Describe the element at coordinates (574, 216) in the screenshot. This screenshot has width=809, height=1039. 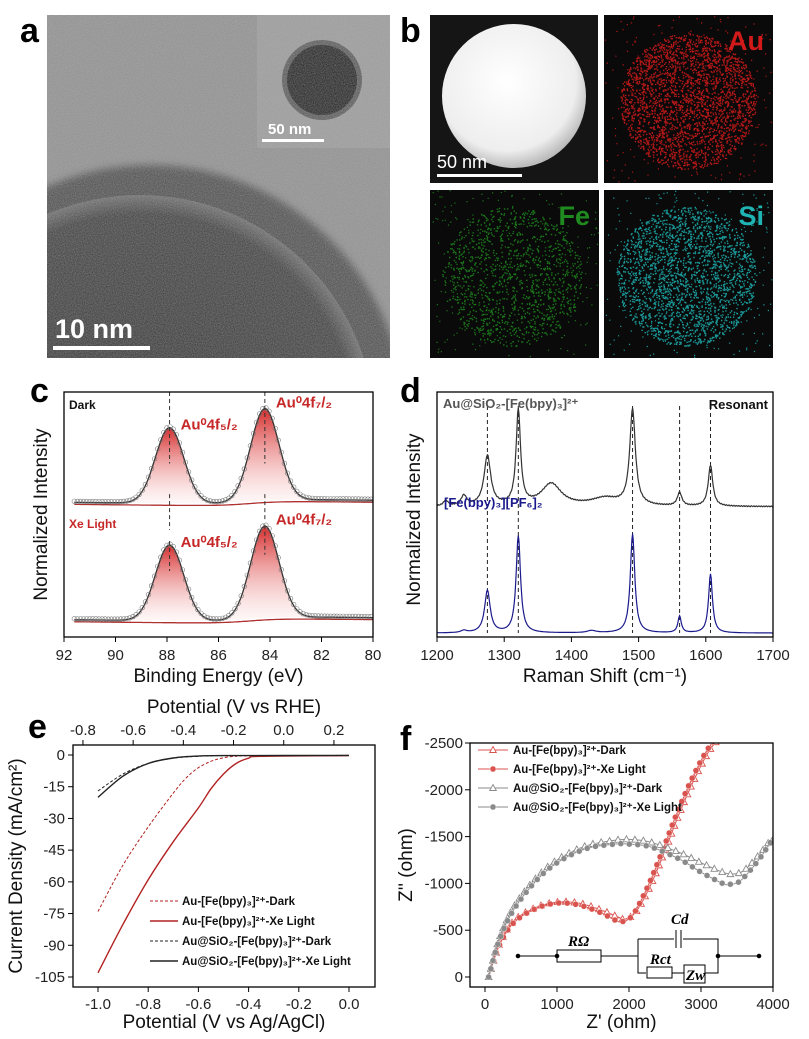
I see `map-element-label: Fe` at that location.